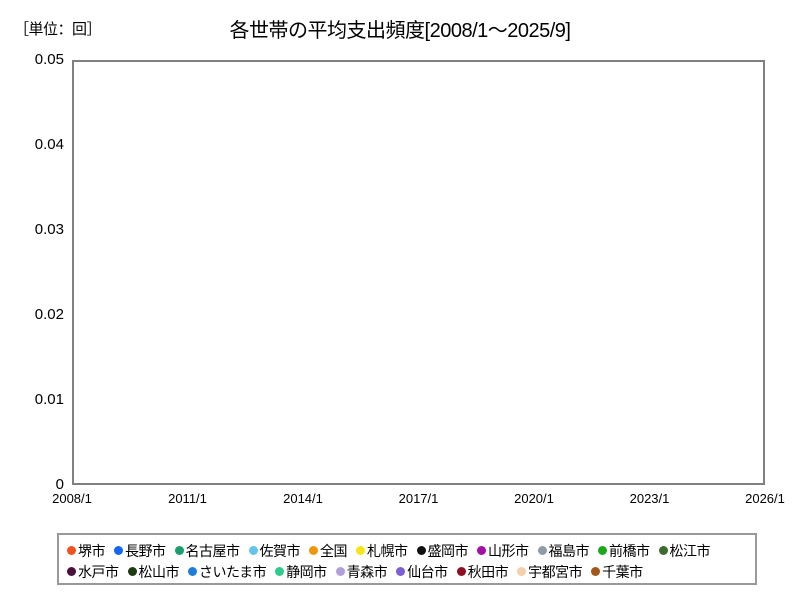 The image size is (800, 600). Describe the element at coordinates (213, 550) in the screenshot. I see `legend-label: 名古屋市` at that location.